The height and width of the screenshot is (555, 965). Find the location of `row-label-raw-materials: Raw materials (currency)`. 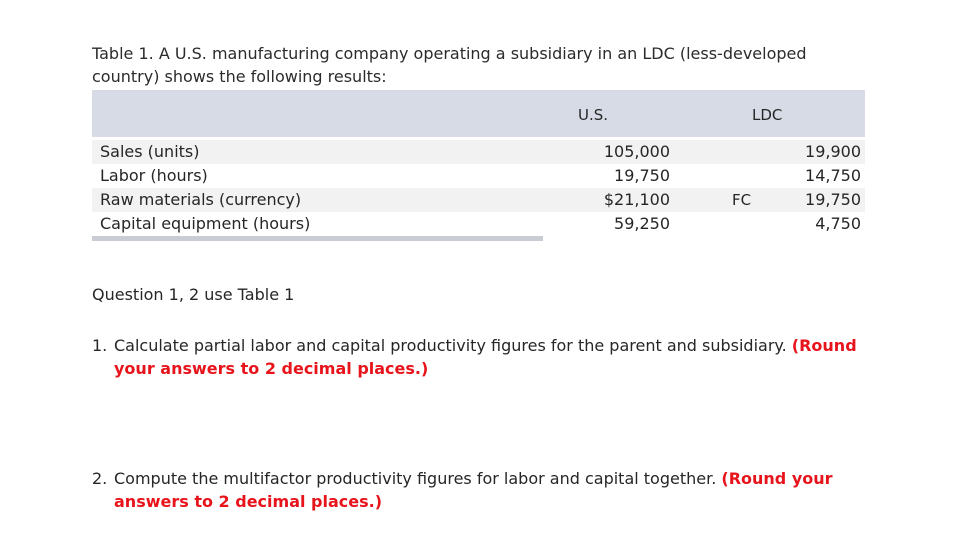

row-label-raw-materials: Raw materials (currency) is located at coordinates (201, 199).